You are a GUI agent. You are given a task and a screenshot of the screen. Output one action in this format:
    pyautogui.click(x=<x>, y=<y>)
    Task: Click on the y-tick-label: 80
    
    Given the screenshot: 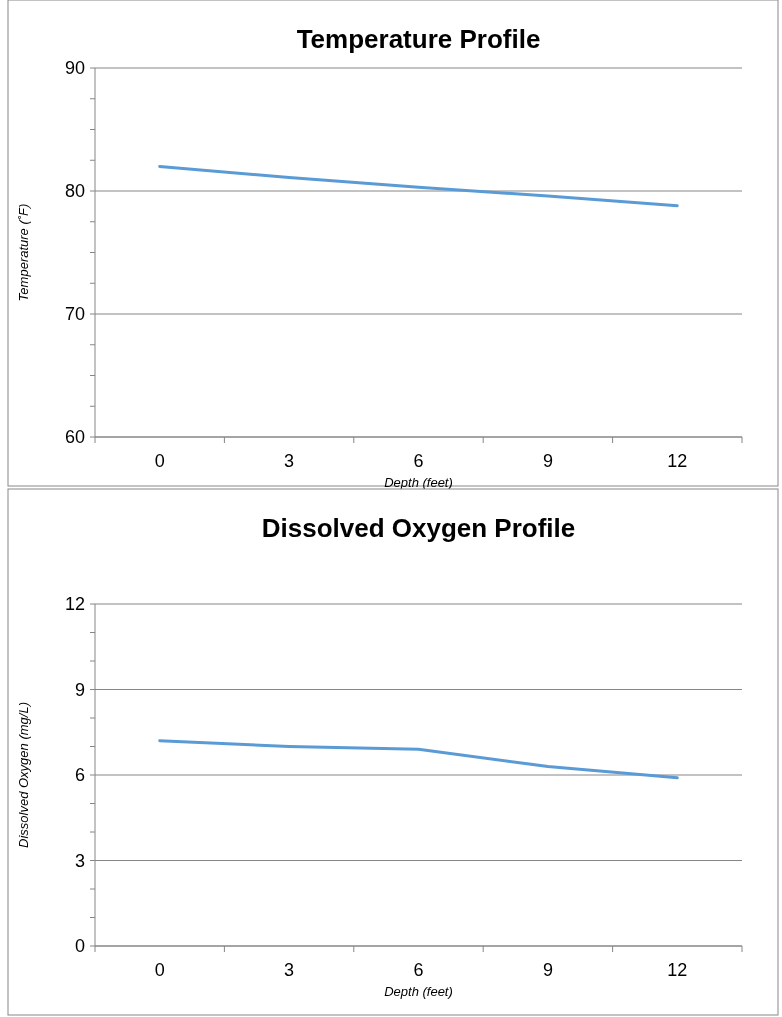 What is the action you would take?
    pyautogui.click(x=74, y=191)
    